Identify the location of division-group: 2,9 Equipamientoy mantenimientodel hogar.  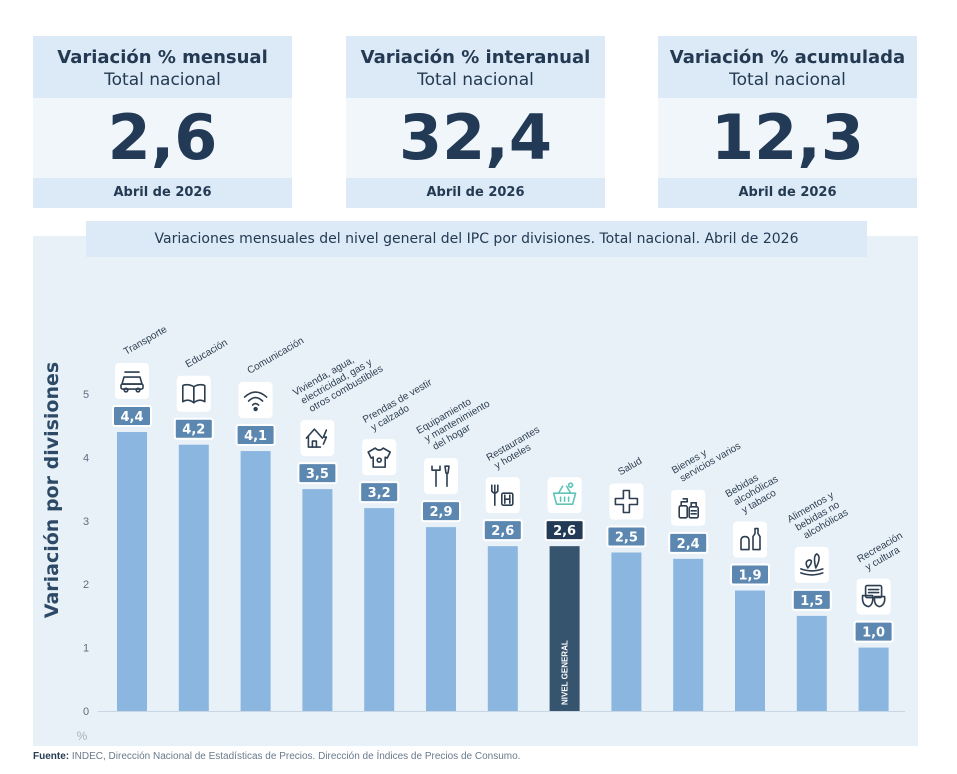
(456, 550).